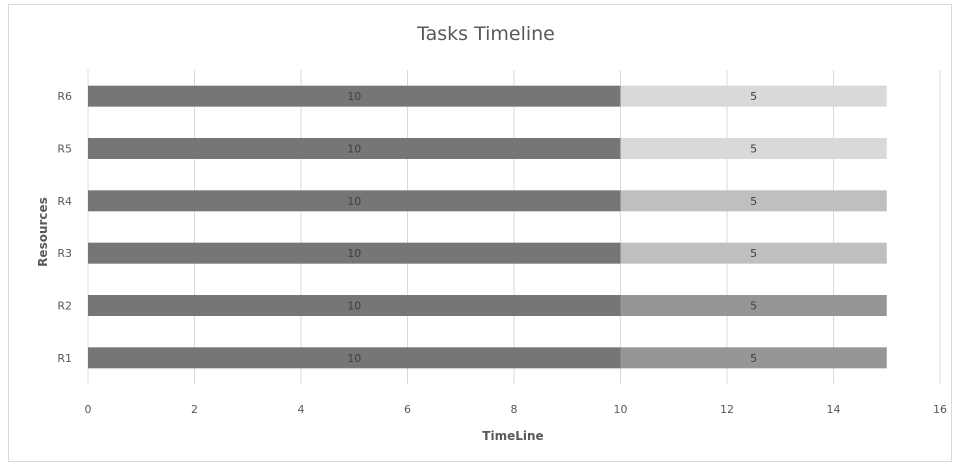 Image resolution: width=956 pixels, height=466 pixels. I want to click on data-label-r1-segment-2: 5, so click(753, 358).